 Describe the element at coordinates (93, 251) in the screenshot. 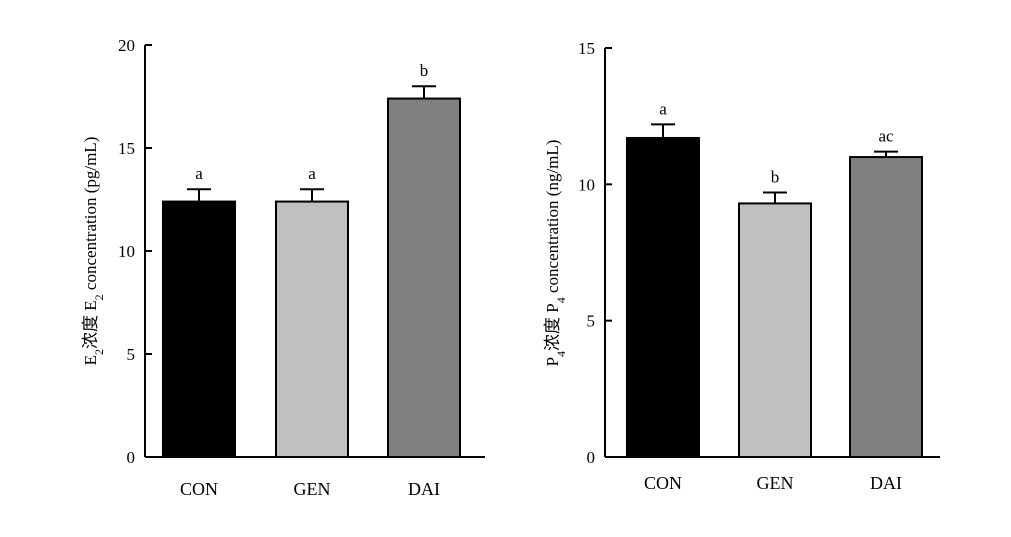

I see `y-axis-label: E2浓度 E2 concentration (pg/mL)` at that location.